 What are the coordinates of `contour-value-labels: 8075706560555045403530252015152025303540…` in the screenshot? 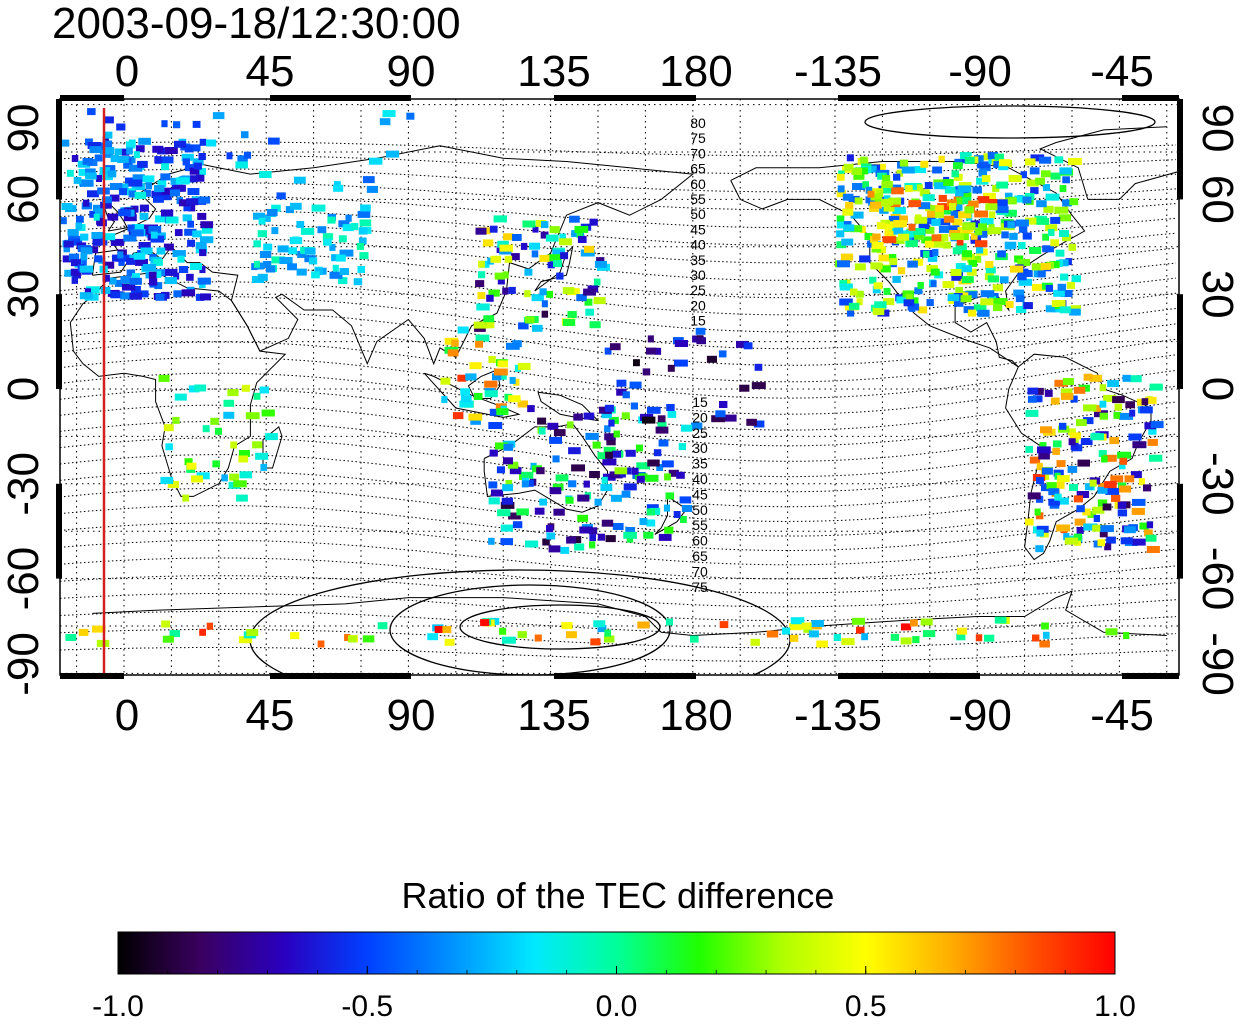 It's located at (699, 355).